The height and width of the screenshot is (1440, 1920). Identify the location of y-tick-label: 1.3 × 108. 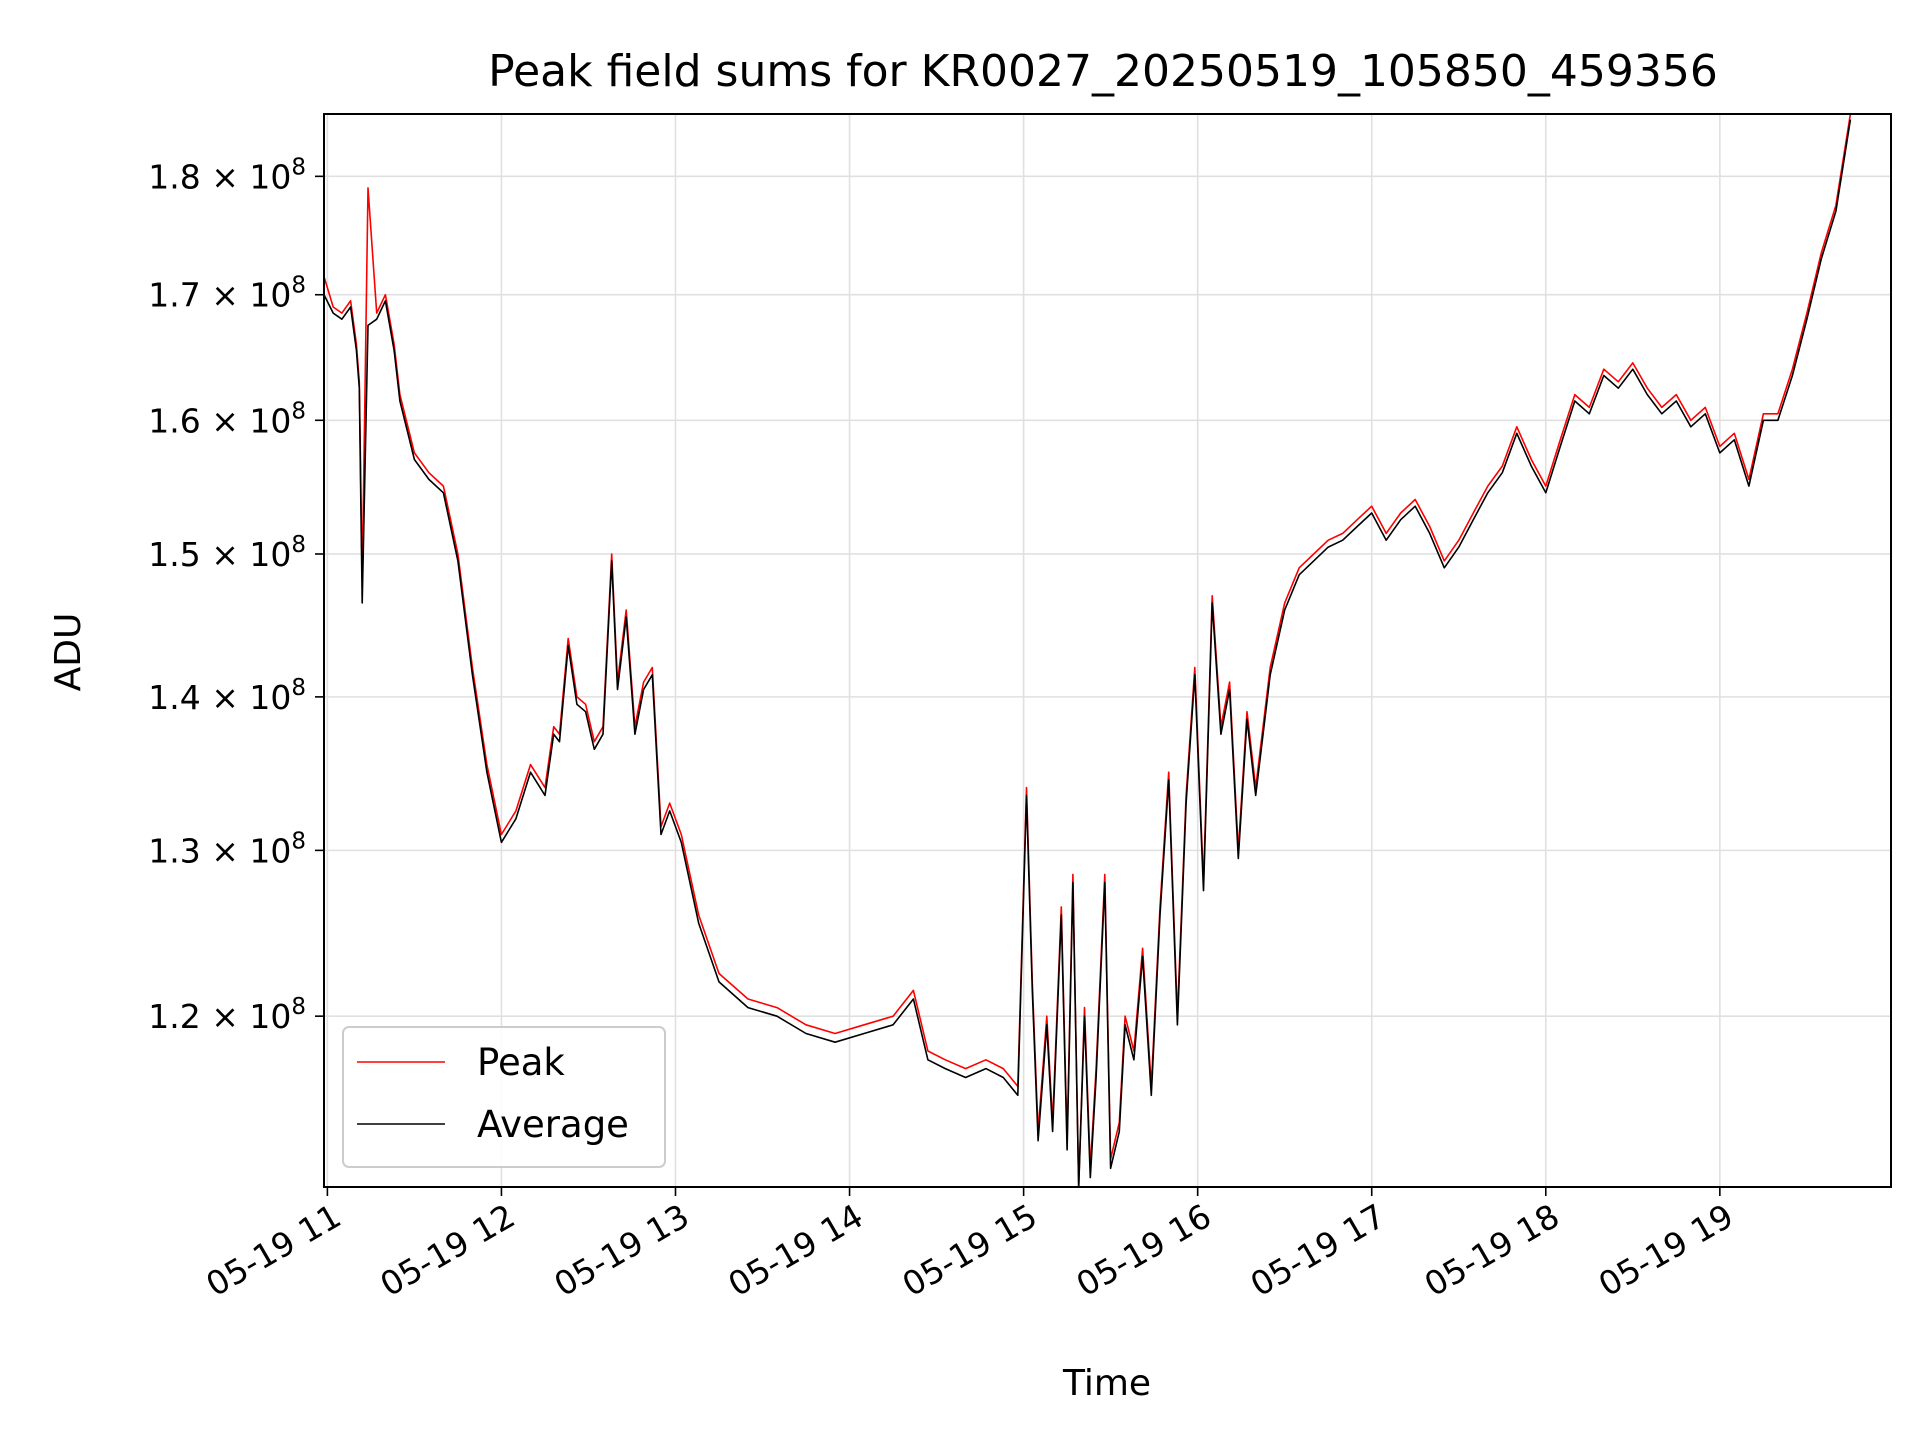
(227, 849).